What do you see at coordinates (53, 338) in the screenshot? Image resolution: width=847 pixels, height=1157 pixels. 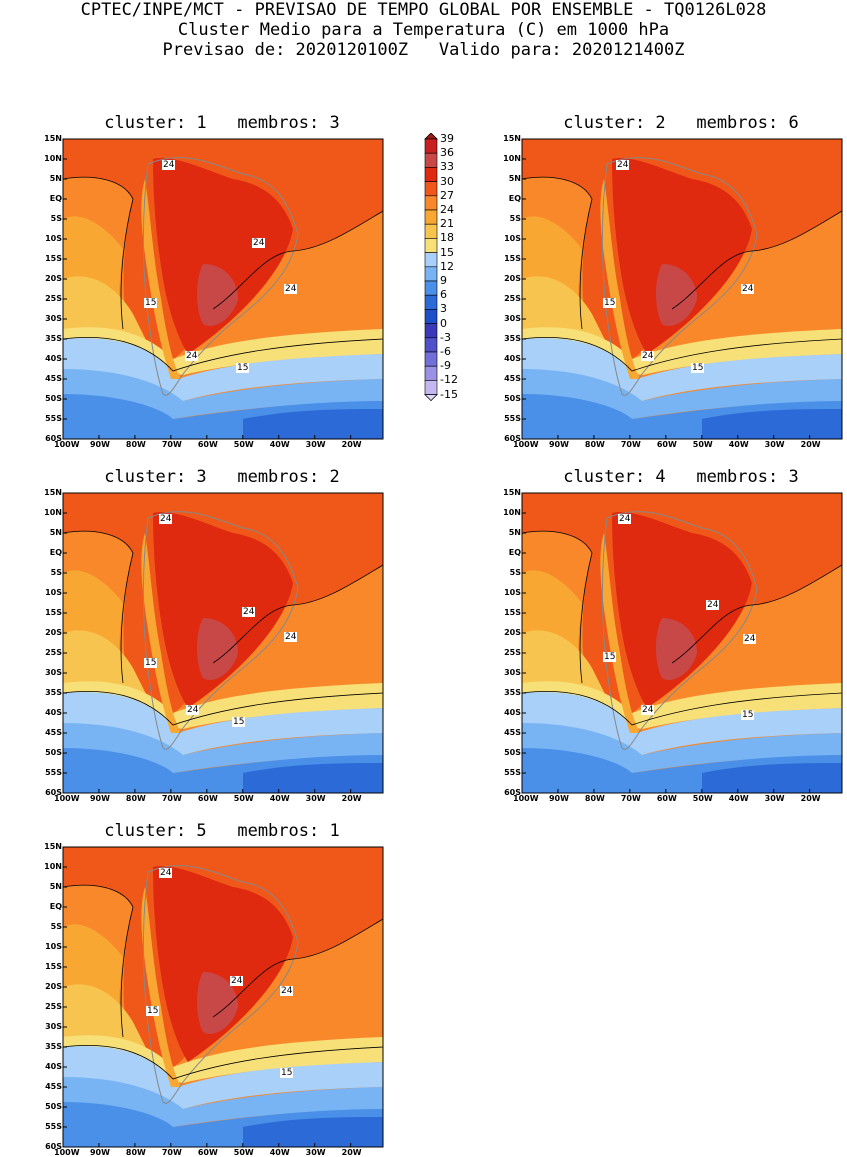 I see `lat-tick-label: 35S` at bounding box center [53, 338].